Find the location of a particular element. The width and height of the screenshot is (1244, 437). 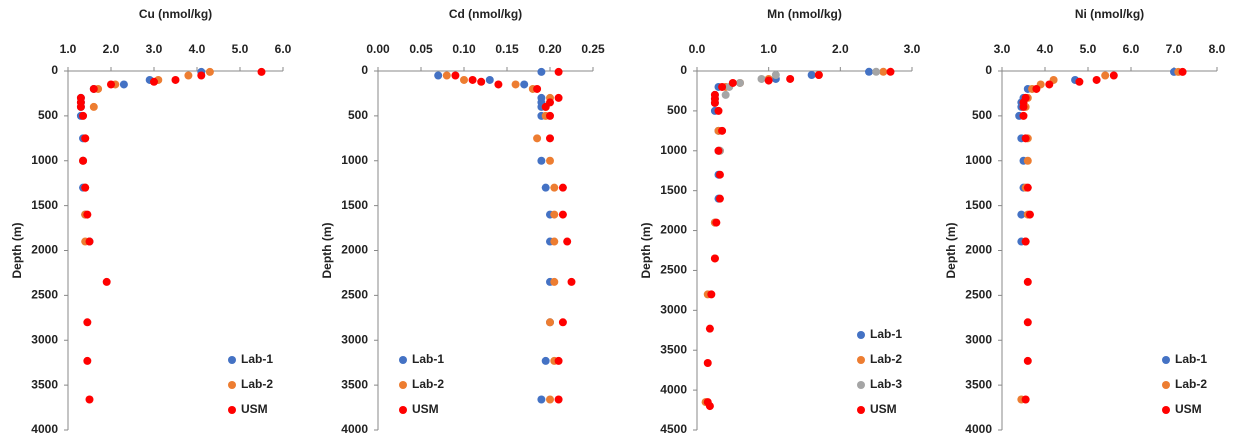

x-tick-label: 0.05 is located at coordinates (421, 49).